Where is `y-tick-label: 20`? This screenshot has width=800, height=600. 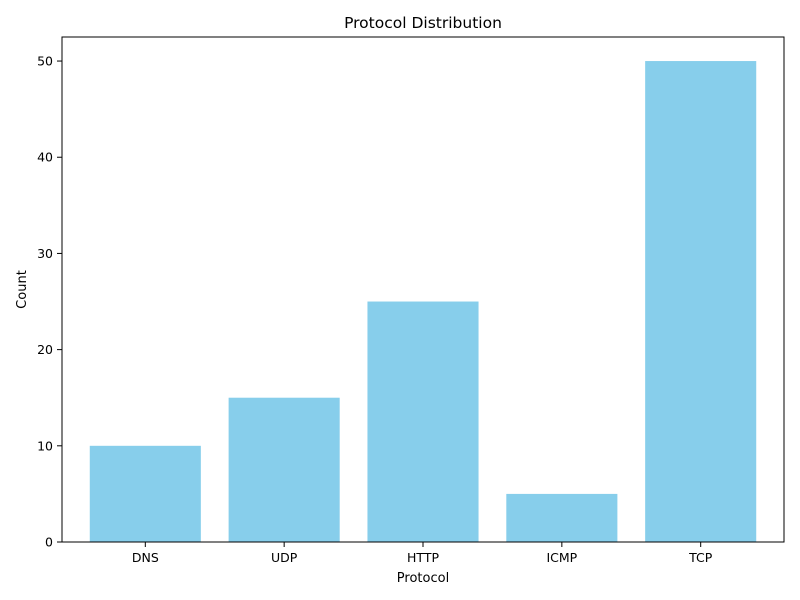
y-tick-label: 20 is located at coordinates (45, 349).